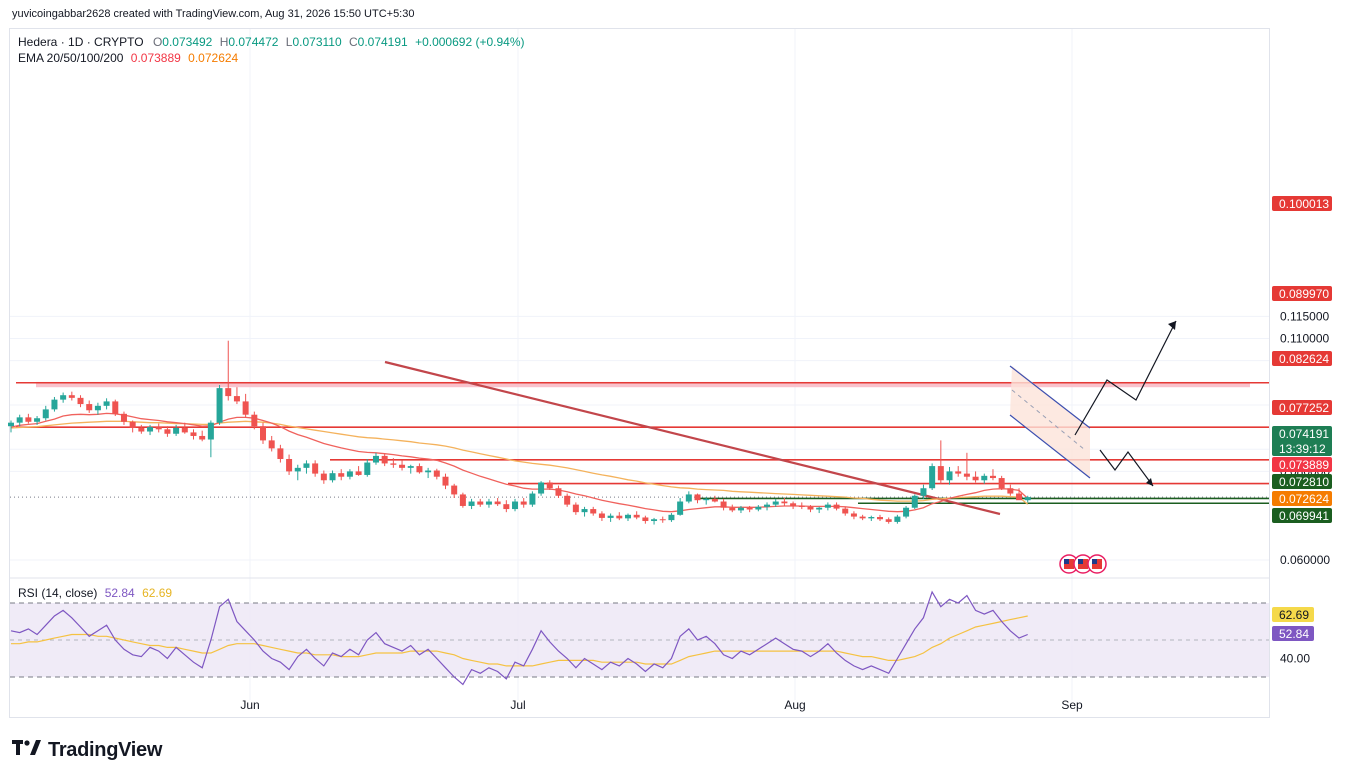 Image resolution: width=1355 pixels, height=779 pixels. I want to click on legend-low-label: L, so click(289, 42).